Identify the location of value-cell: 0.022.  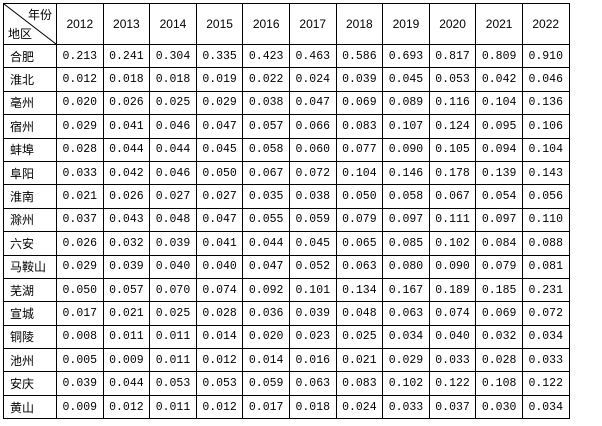
(266, 79).